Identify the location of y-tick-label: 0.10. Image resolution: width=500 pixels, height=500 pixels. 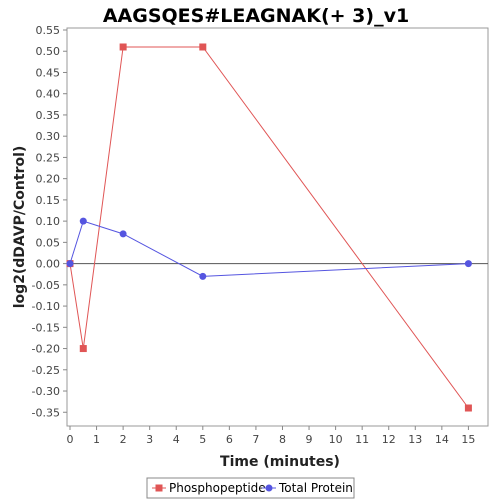
(48, 221).